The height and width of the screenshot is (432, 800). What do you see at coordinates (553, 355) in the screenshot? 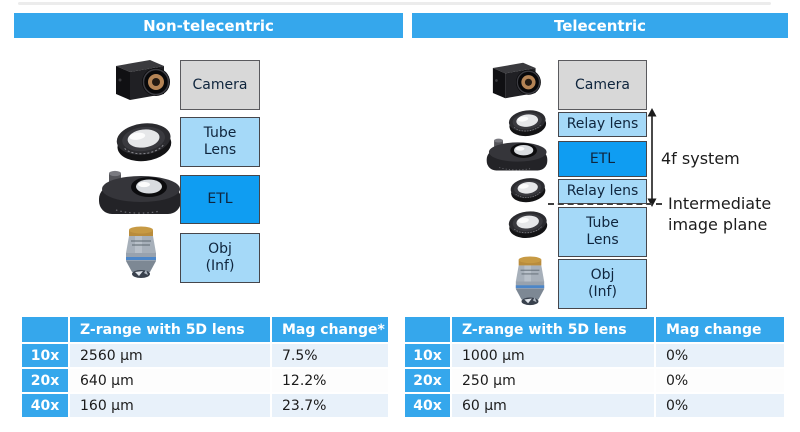
I see `cell-z-range: 1000 μm` at bounding box center [553, 355].